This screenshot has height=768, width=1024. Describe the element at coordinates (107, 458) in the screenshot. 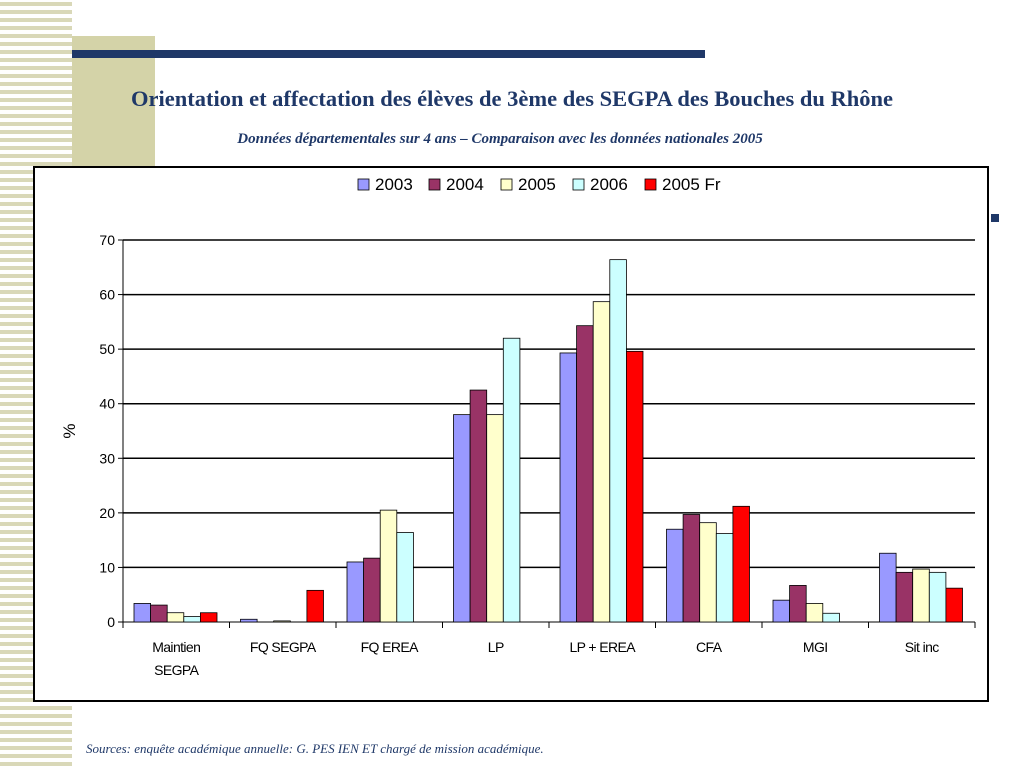

I see `y-tick-label: 30` at that location.